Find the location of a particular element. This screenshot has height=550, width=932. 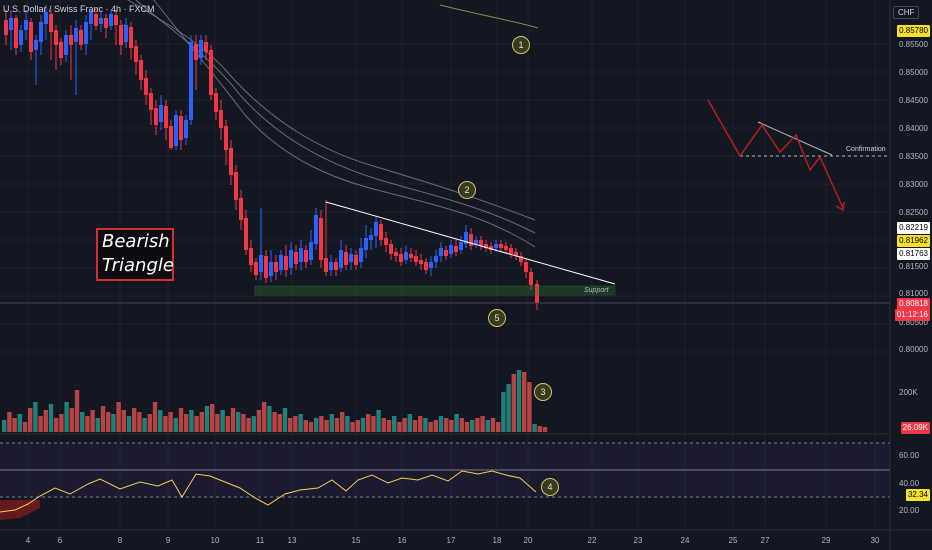

time-tick: 23 is located at coordinates (638, 540).